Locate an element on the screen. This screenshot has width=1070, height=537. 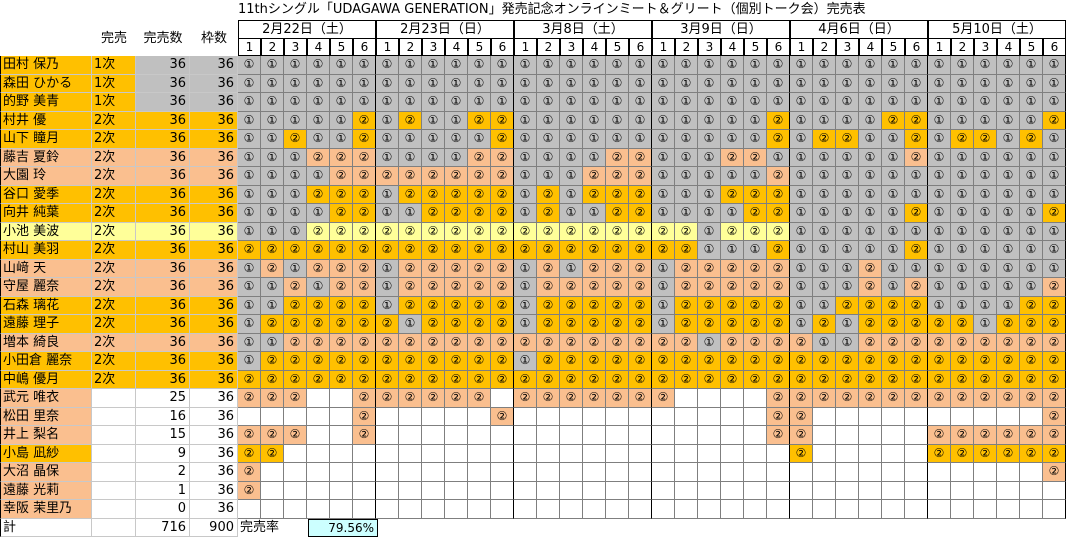
slot-header: 5 is located at coordinates (1031, 47).